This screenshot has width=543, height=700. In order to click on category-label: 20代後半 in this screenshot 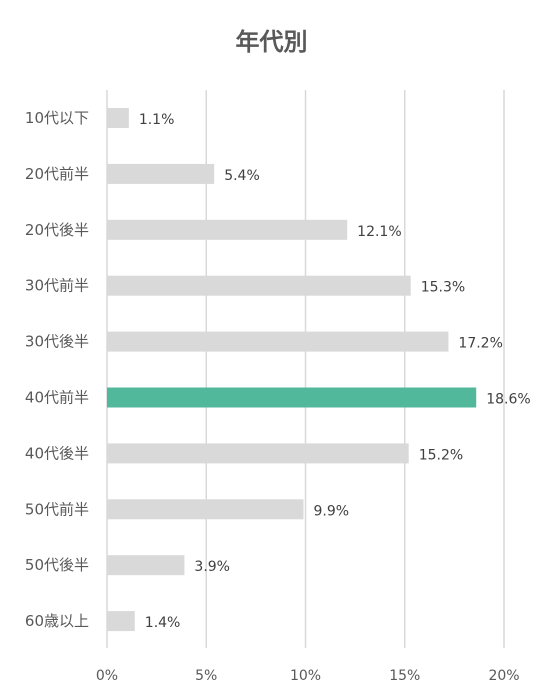, I will do `click(57, 230)`.